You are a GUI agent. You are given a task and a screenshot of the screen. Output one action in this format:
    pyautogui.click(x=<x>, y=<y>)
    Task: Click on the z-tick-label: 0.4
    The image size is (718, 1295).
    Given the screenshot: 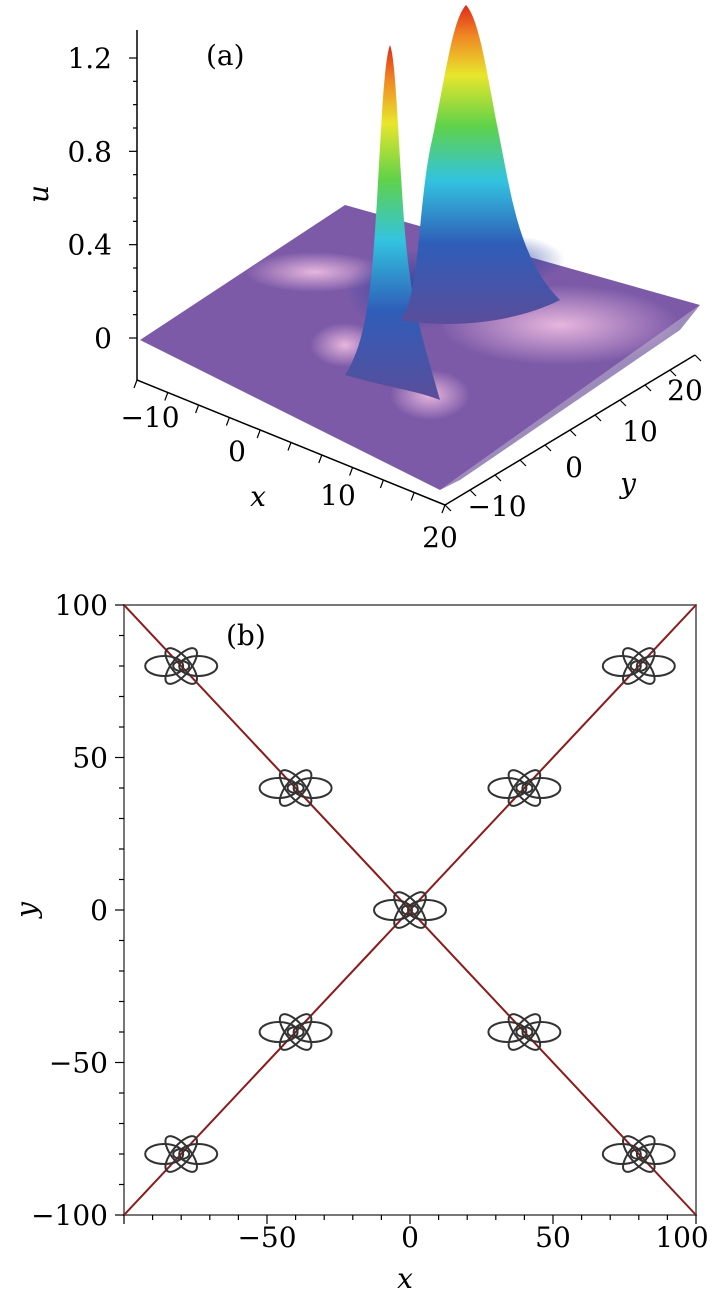 What is the action you would take?
    pyautogui.click(x=89, y=245)
    